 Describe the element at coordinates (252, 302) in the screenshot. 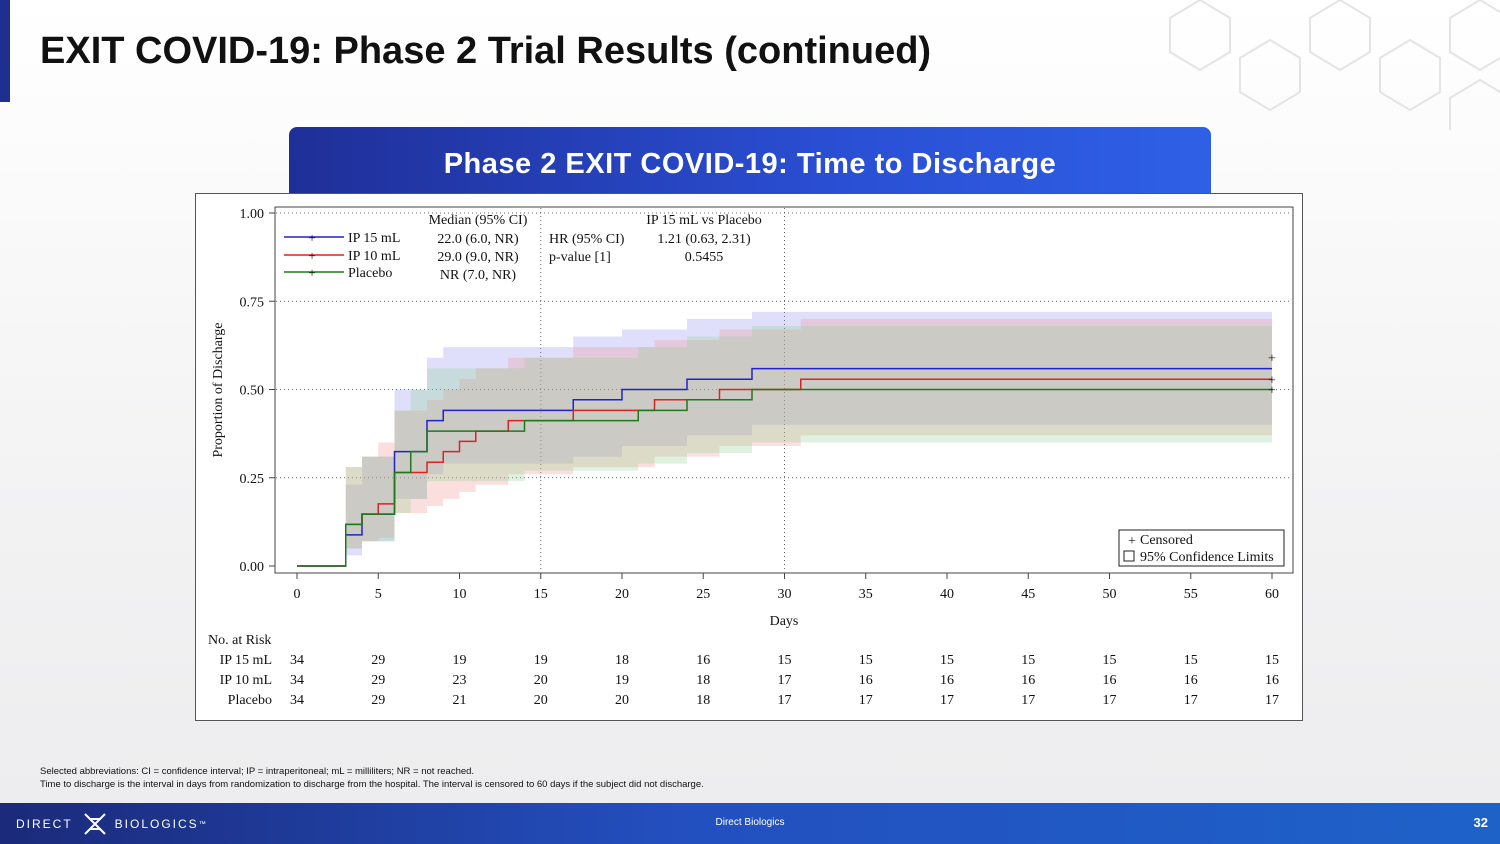

I see `y-tick-label: 0.75` at that location.